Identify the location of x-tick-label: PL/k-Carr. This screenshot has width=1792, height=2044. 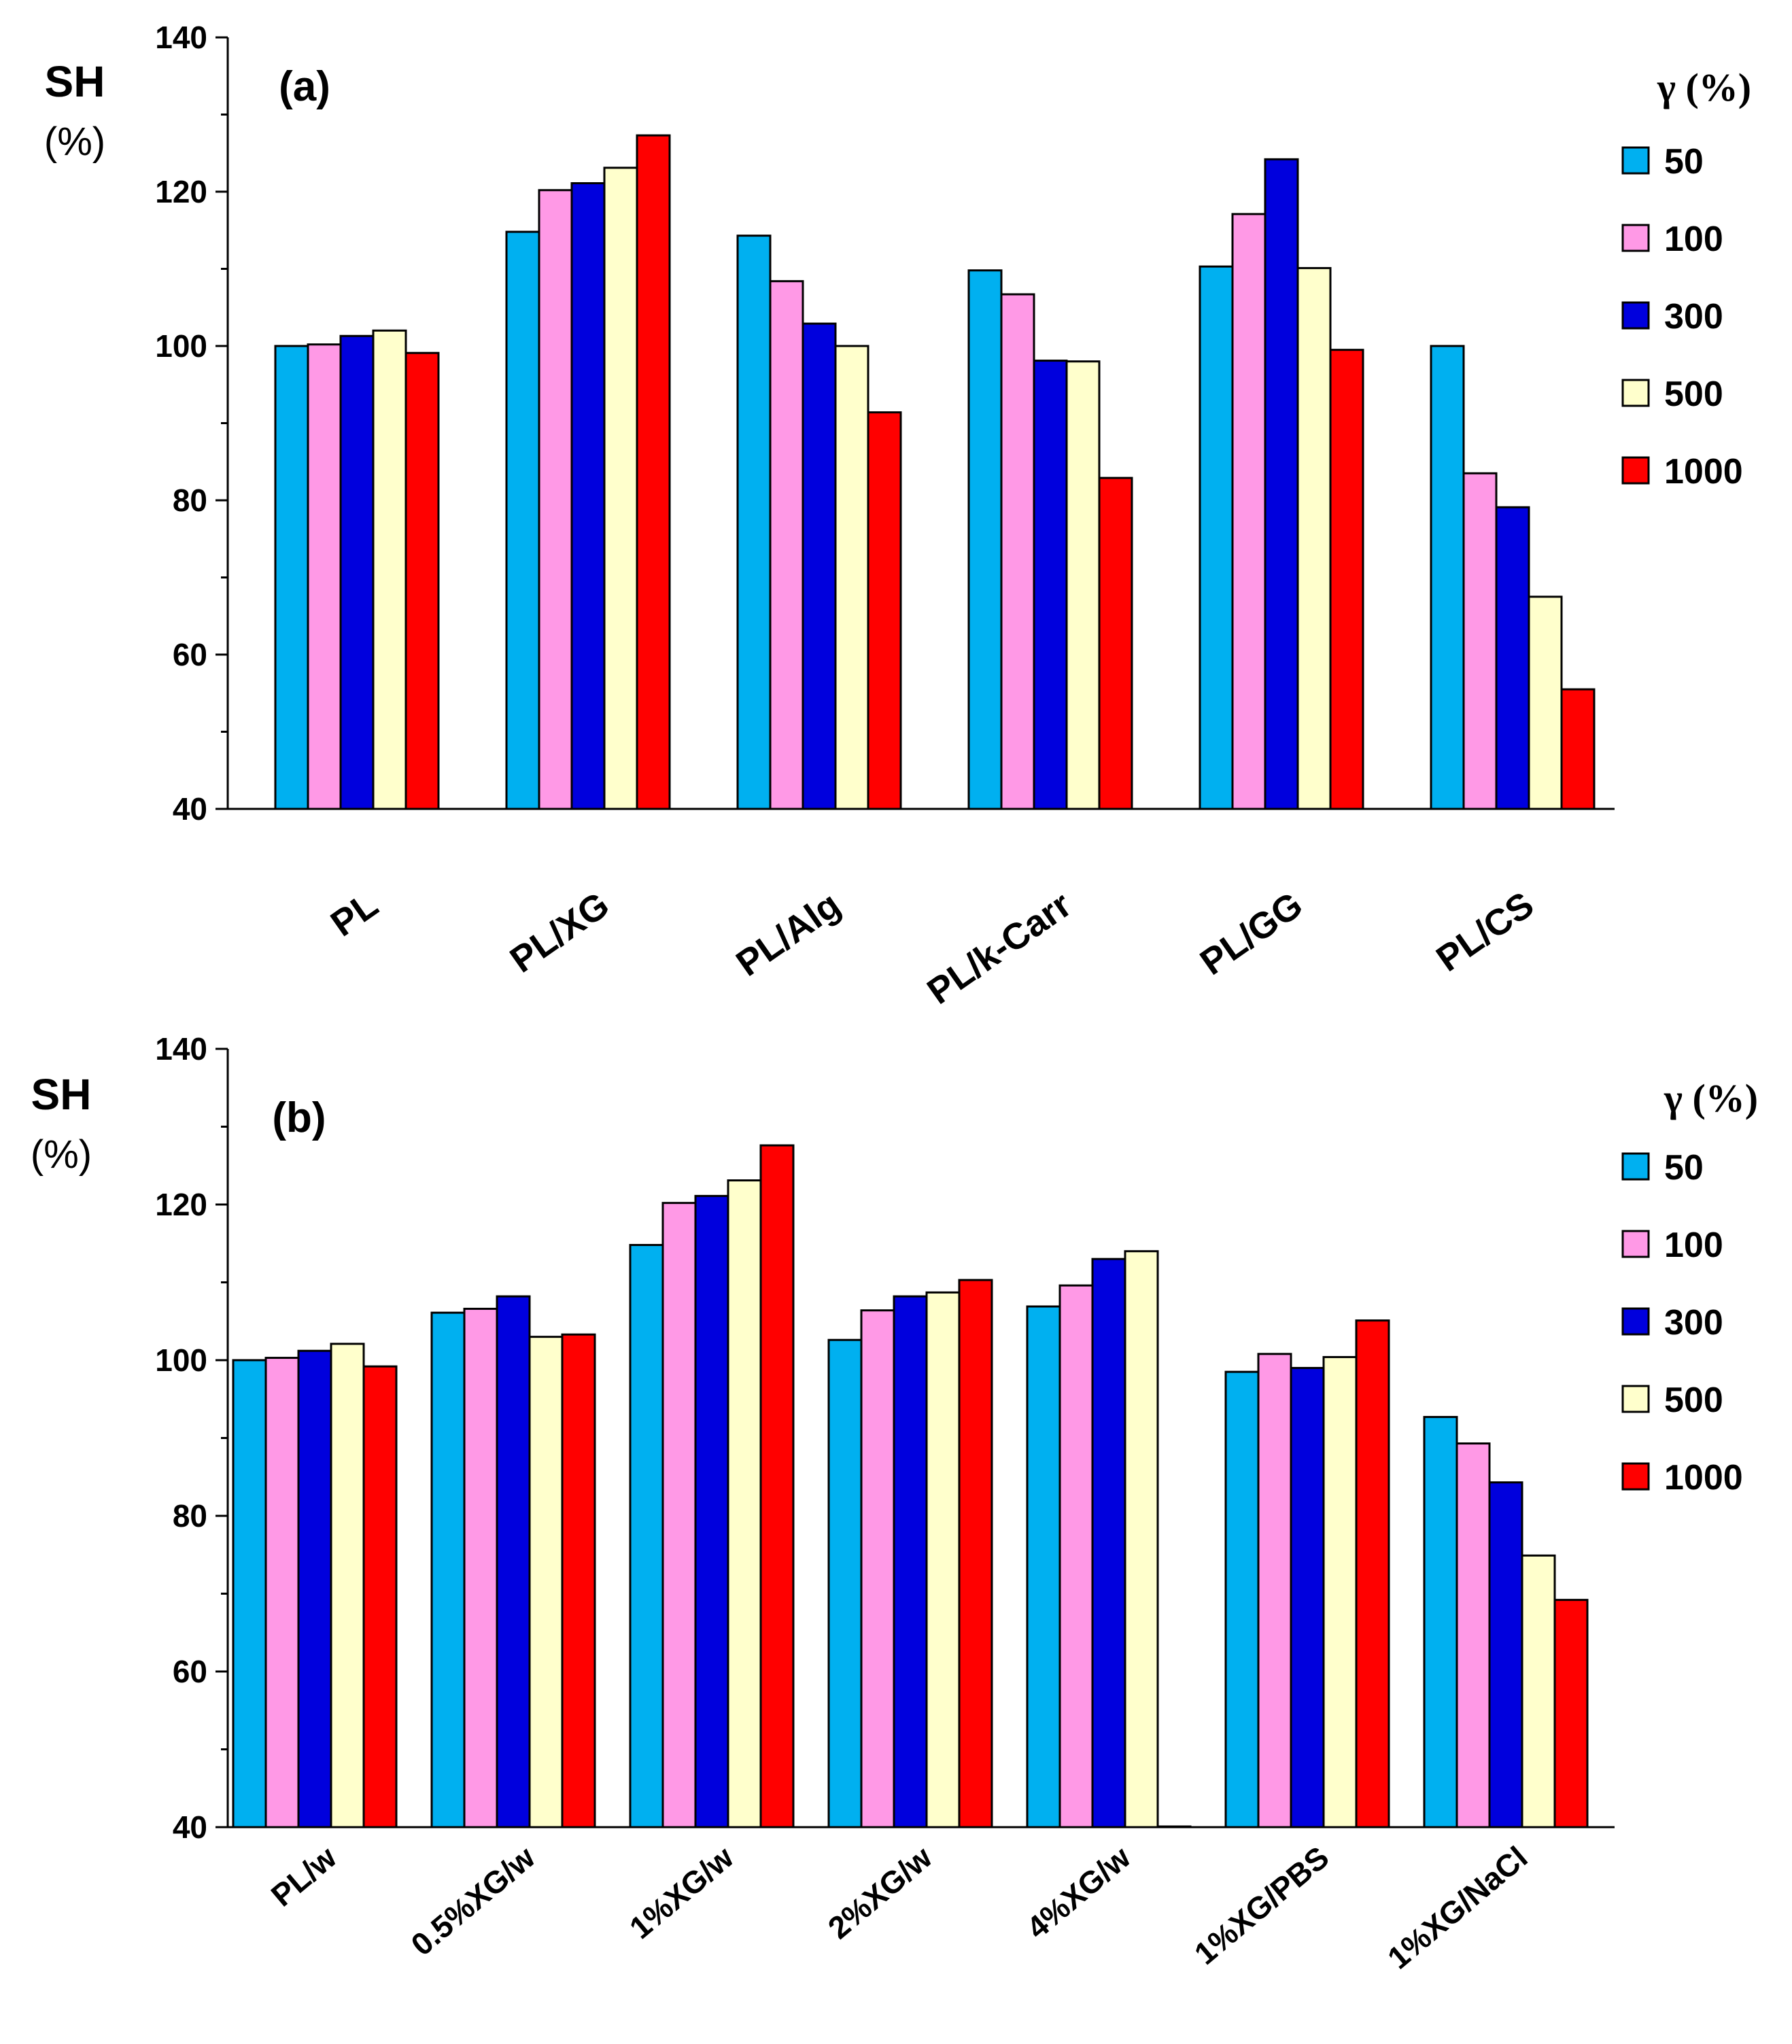
(999, 948).